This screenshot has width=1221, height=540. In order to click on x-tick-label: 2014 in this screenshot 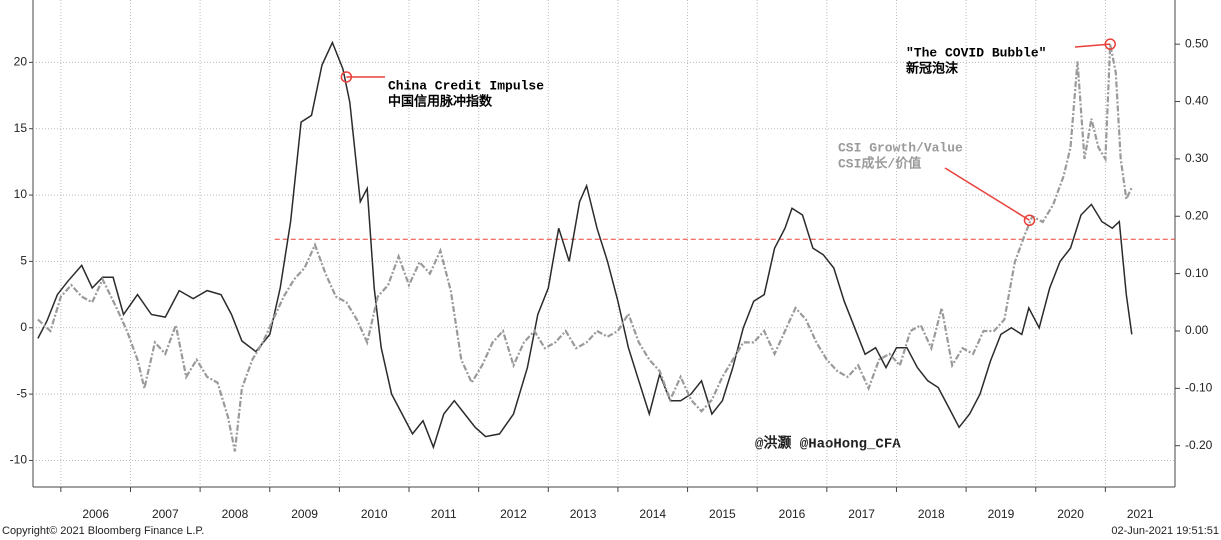, I will do `click(652, 514)`.